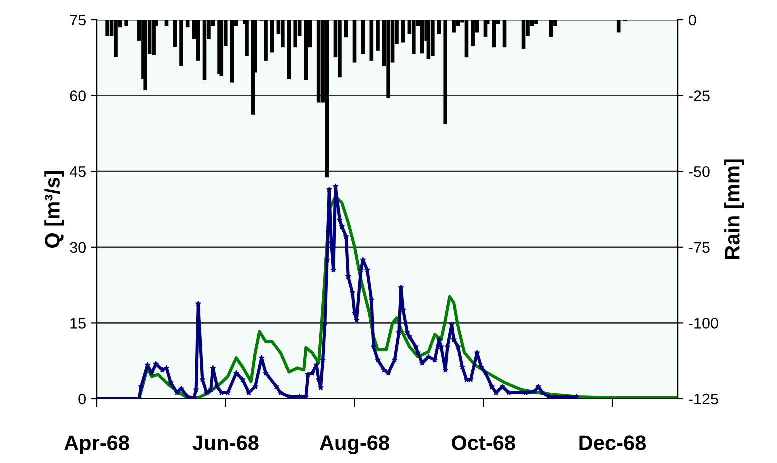 This screenshot has height=463, width=777. I want to click on x-tick-label: Oct-68, so click(484, 443).